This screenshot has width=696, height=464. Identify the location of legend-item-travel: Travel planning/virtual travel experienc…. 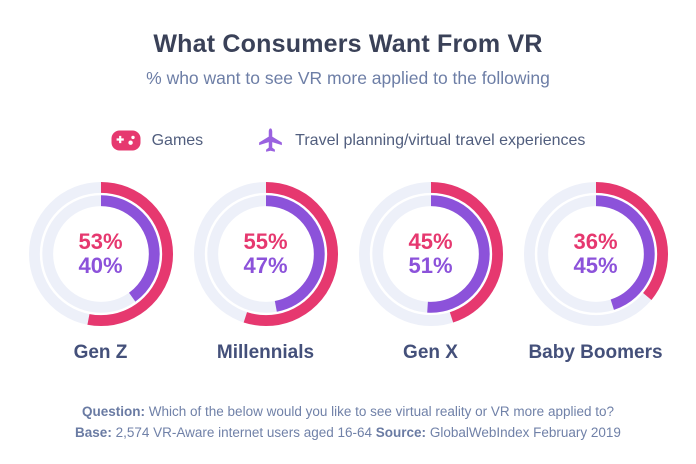
(421, 140).